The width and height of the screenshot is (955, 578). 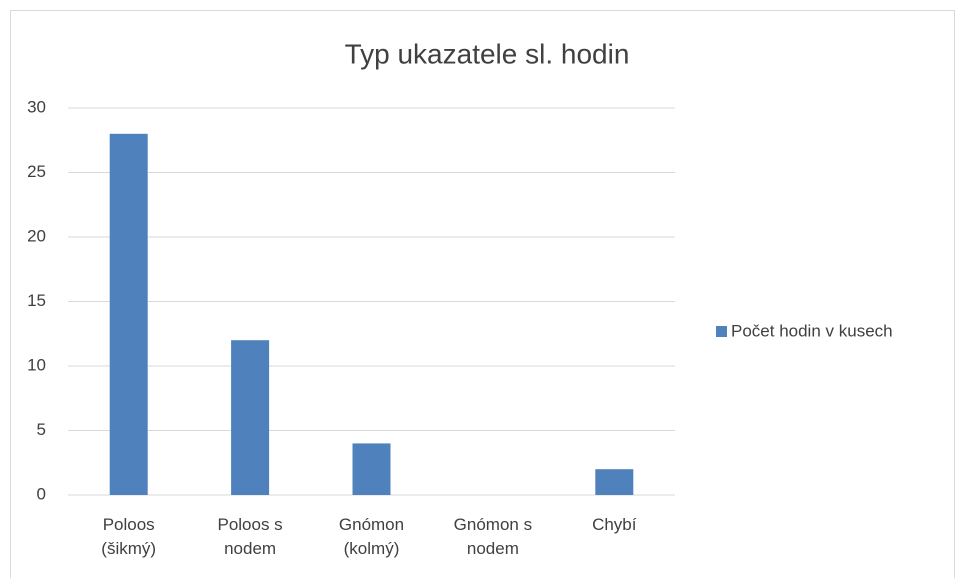 I want to click on y-tick-label: 15, so click(x=36, y=300).